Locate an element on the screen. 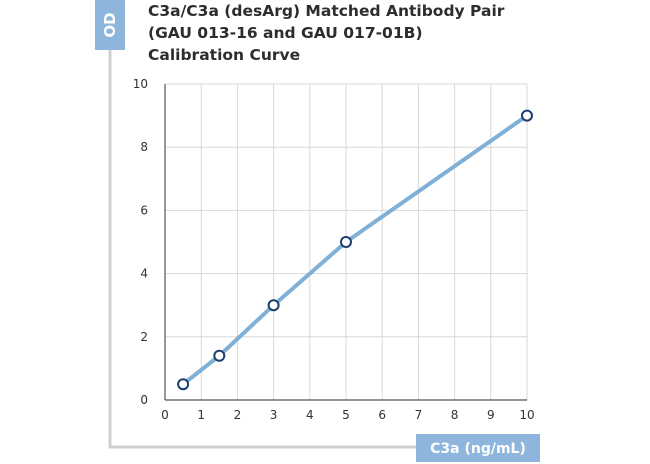 The image size is (650, 464). y-tick-label-6: 6 is located at coordinates (144, 210).